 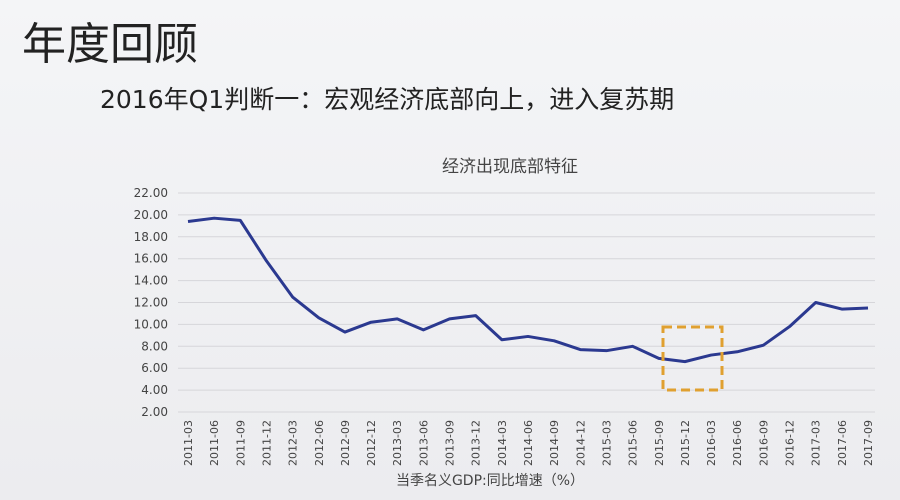 What do you see at coordinates (580, 443) in the screenshot?
I see `x-tick-label: 2014-12` at bounding box center [580, 443].